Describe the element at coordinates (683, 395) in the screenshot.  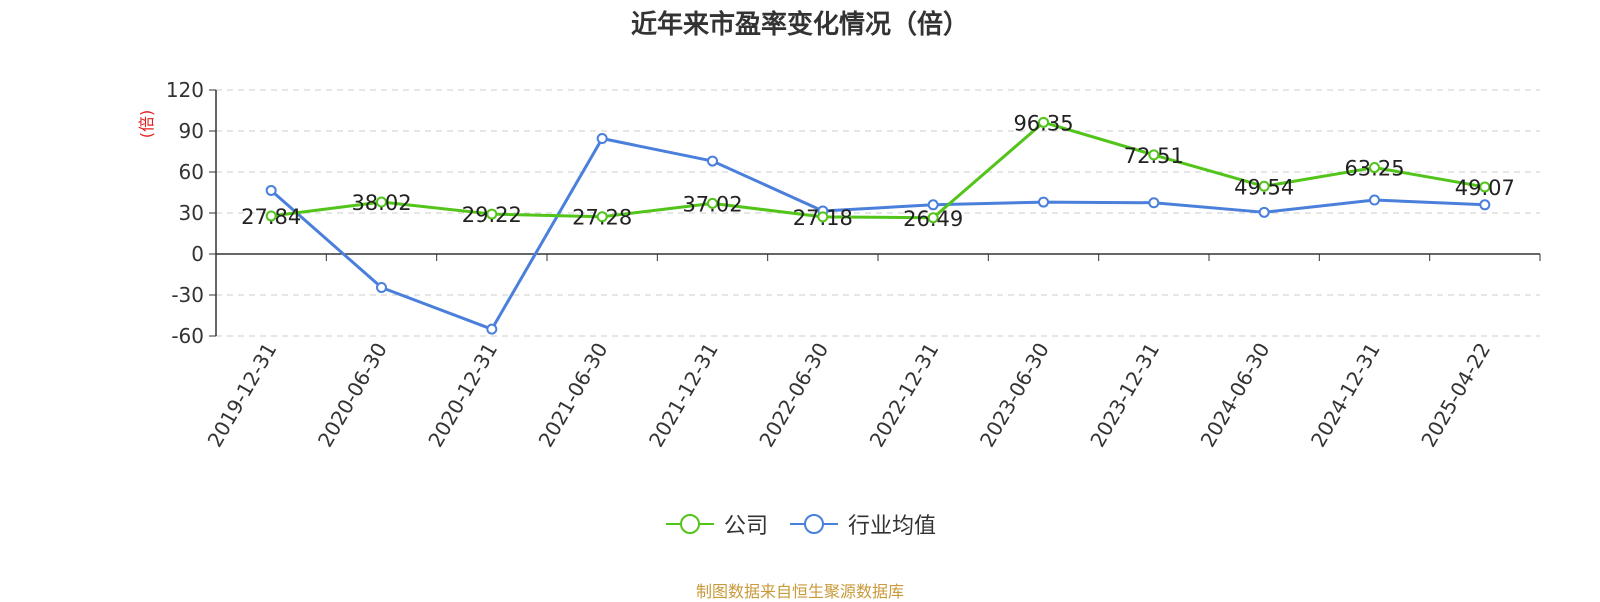
I see `x-tick-label: 2021-12-31` at that location.